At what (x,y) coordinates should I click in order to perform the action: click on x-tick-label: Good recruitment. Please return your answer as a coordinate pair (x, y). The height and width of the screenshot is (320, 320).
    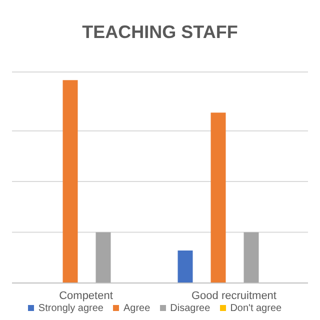
    Looking at the image, I should click on (234, 296).